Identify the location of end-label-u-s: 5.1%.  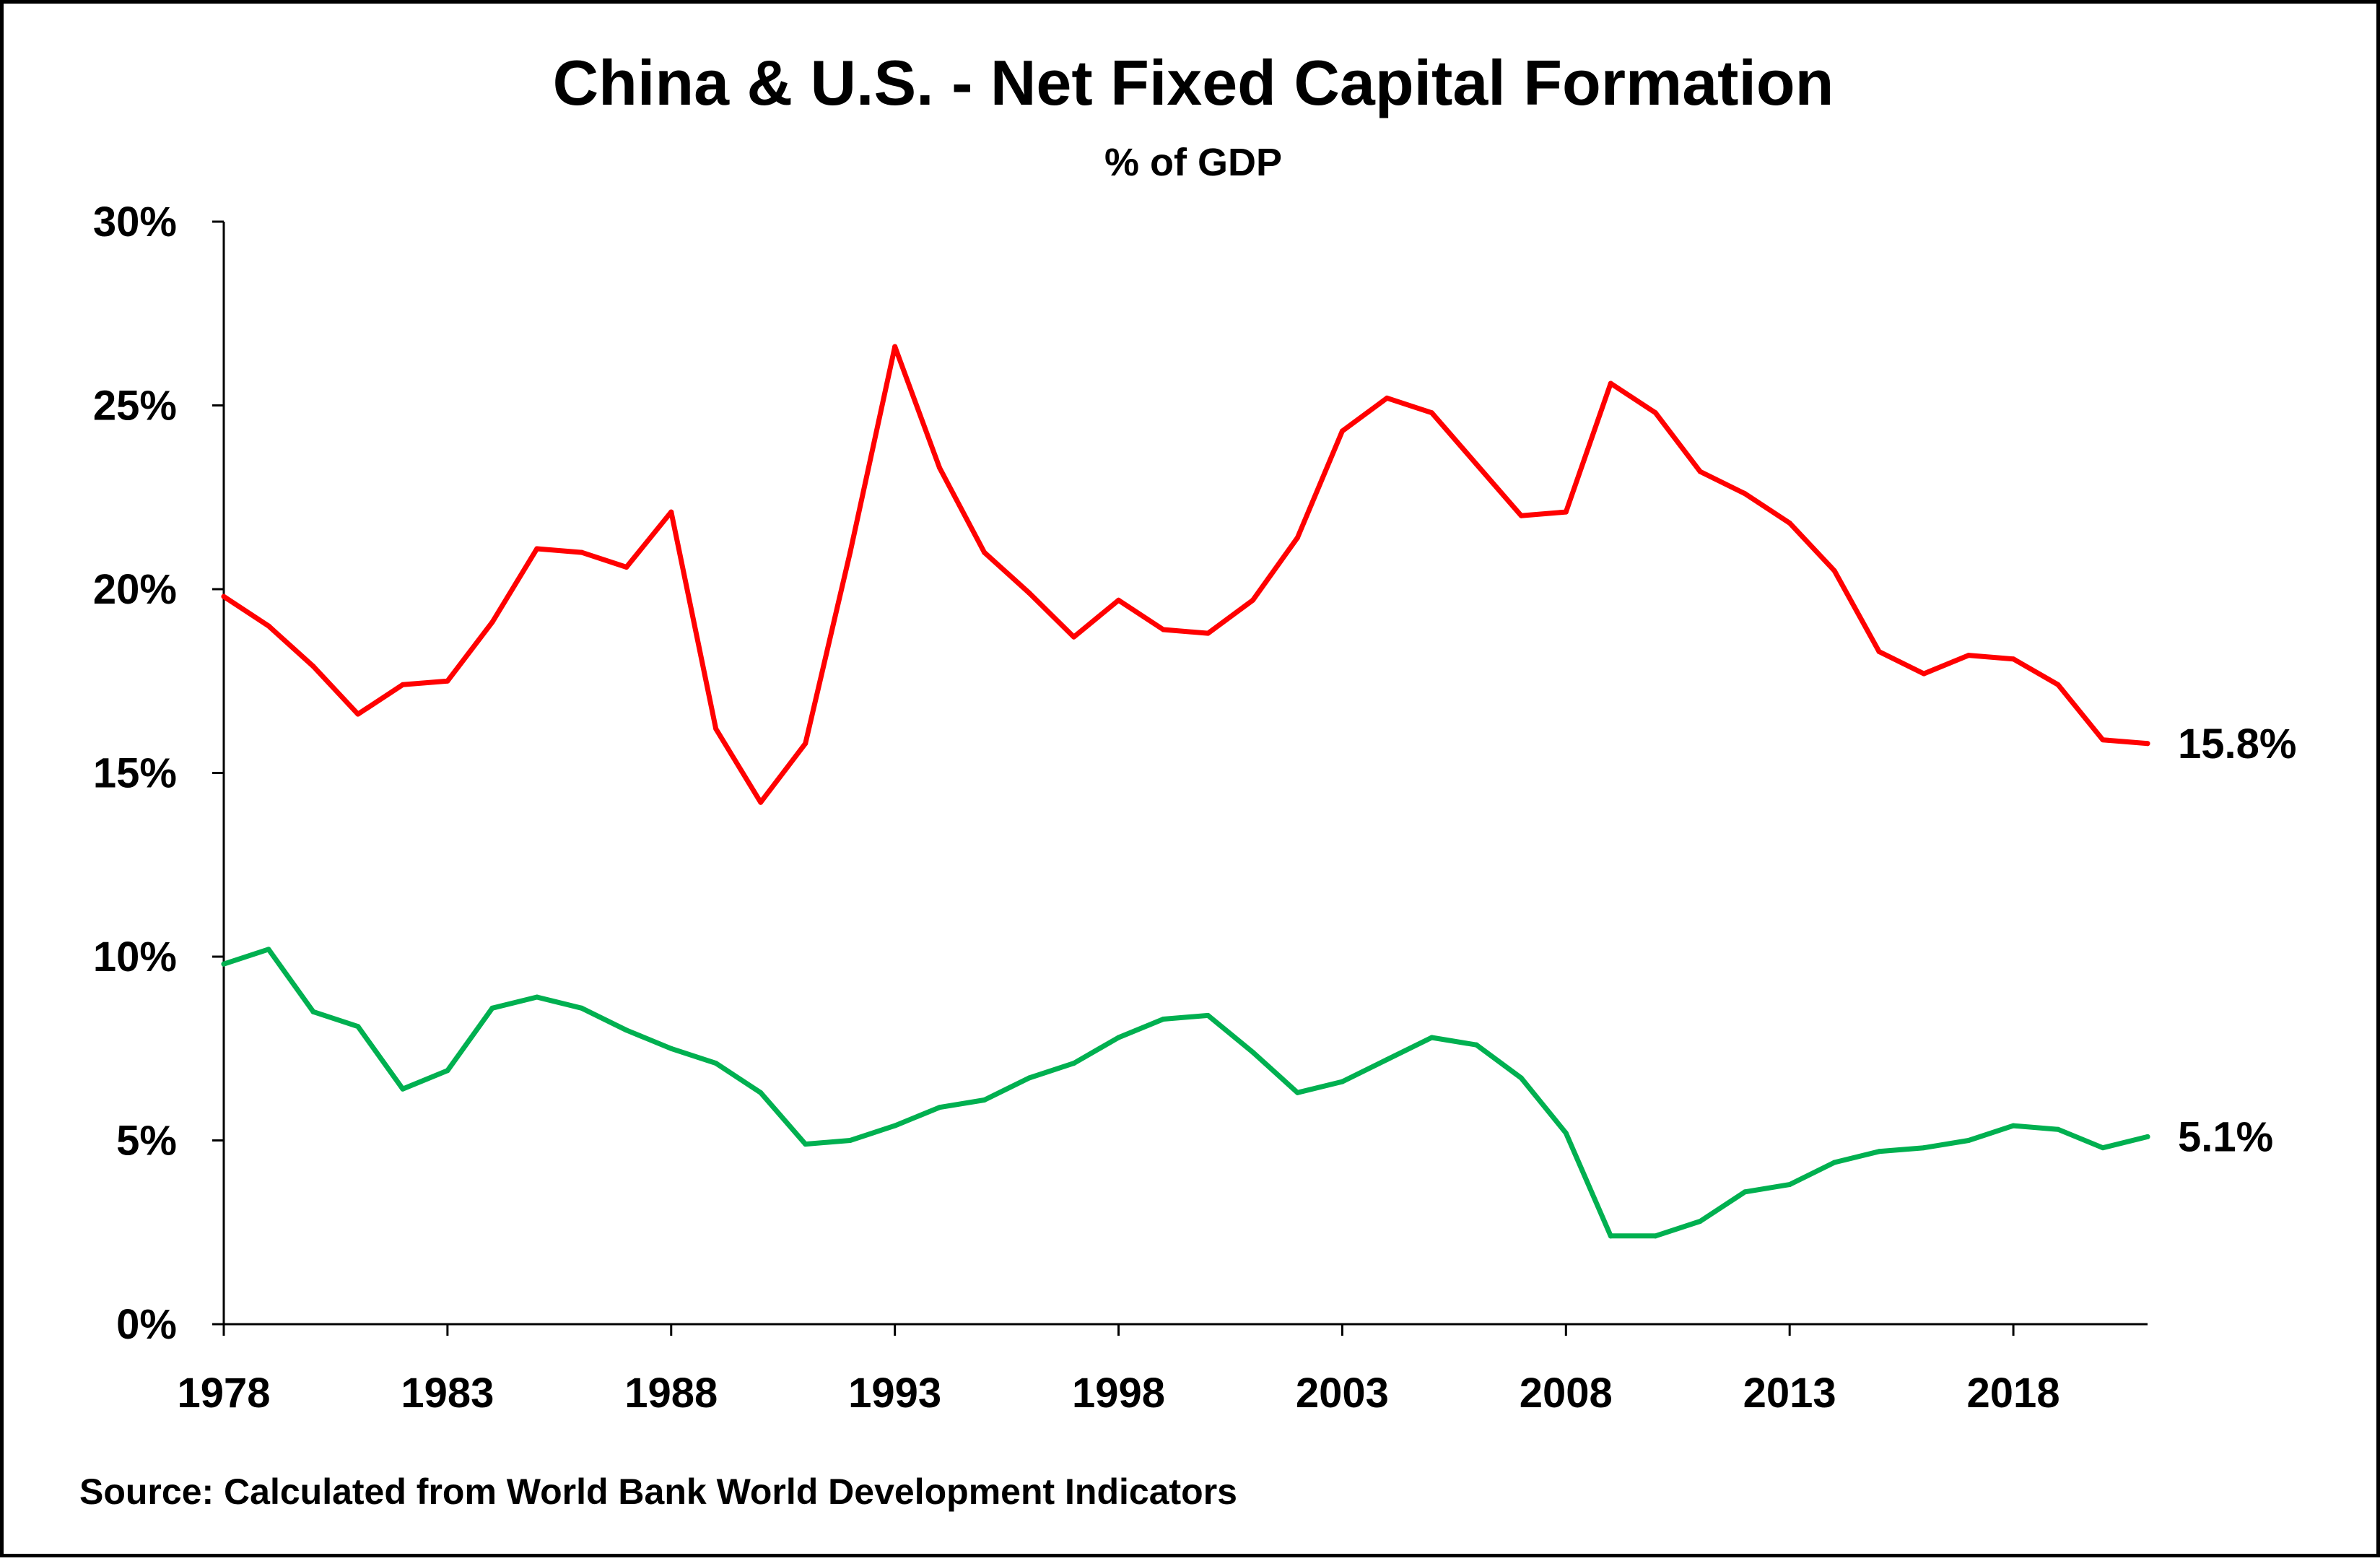
(2225, 1136).